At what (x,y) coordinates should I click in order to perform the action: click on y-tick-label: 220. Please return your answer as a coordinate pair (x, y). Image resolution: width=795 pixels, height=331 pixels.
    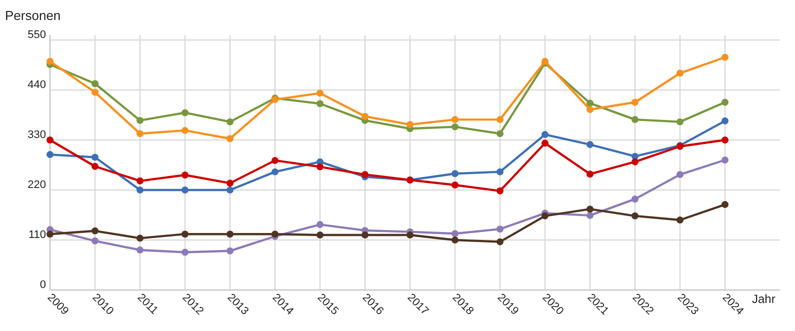
    Looking at the image, I should click on (37, 185).